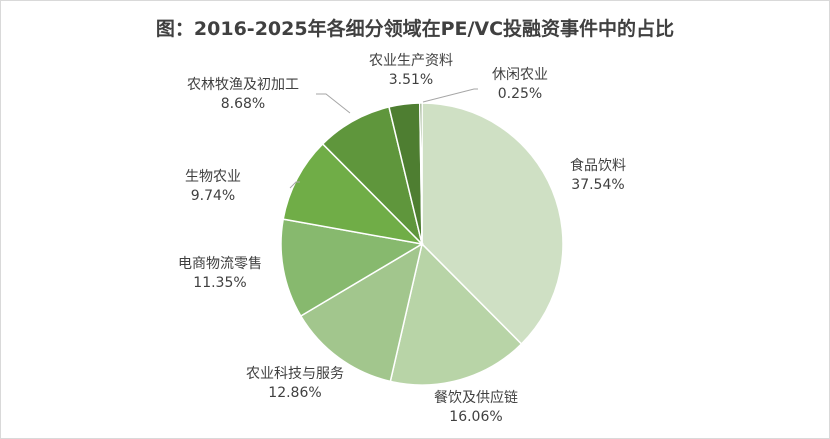  Describe the element at coordinates (411, 61) in the screenshot. I see `slice-label-7: 农业生产资料` at that location.